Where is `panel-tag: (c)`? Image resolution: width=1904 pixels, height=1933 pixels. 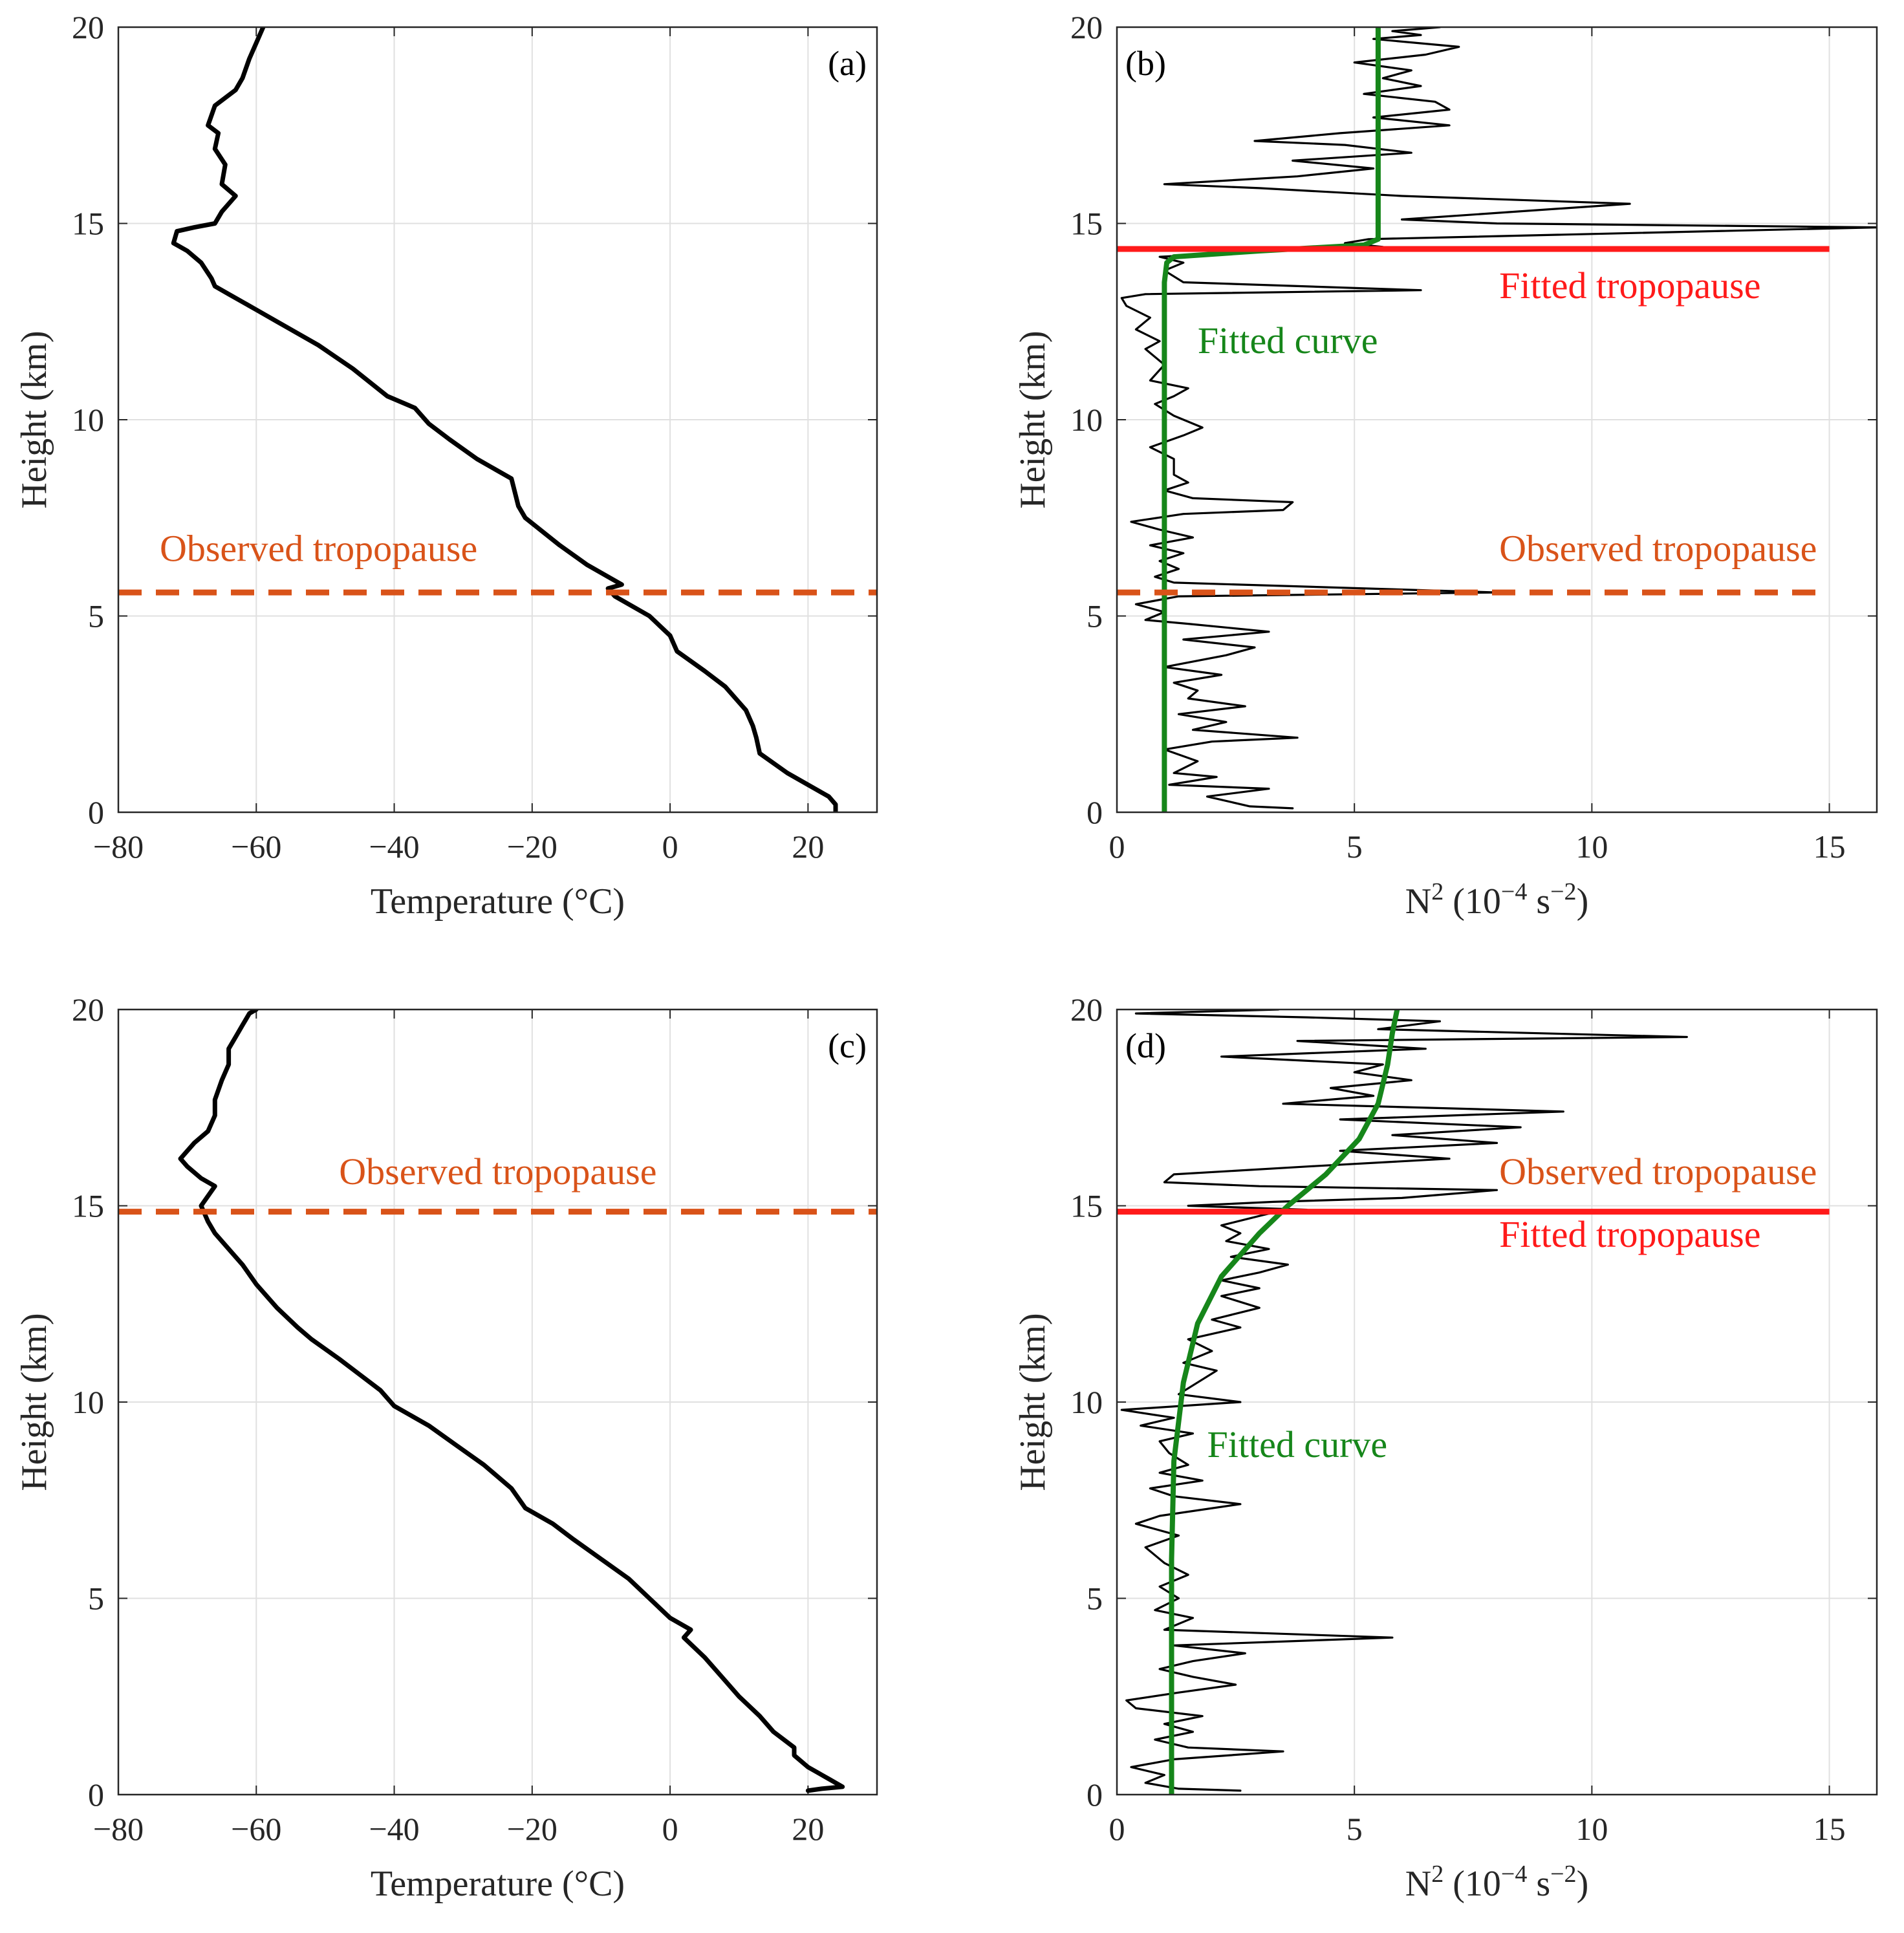 panel-tag: (c) is located at coordinates (847, 1046).